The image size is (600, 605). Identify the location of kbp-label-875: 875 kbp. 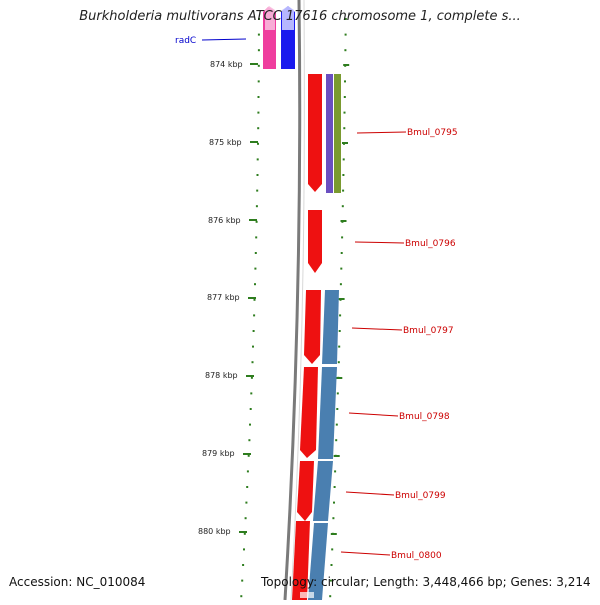
(225, 142).